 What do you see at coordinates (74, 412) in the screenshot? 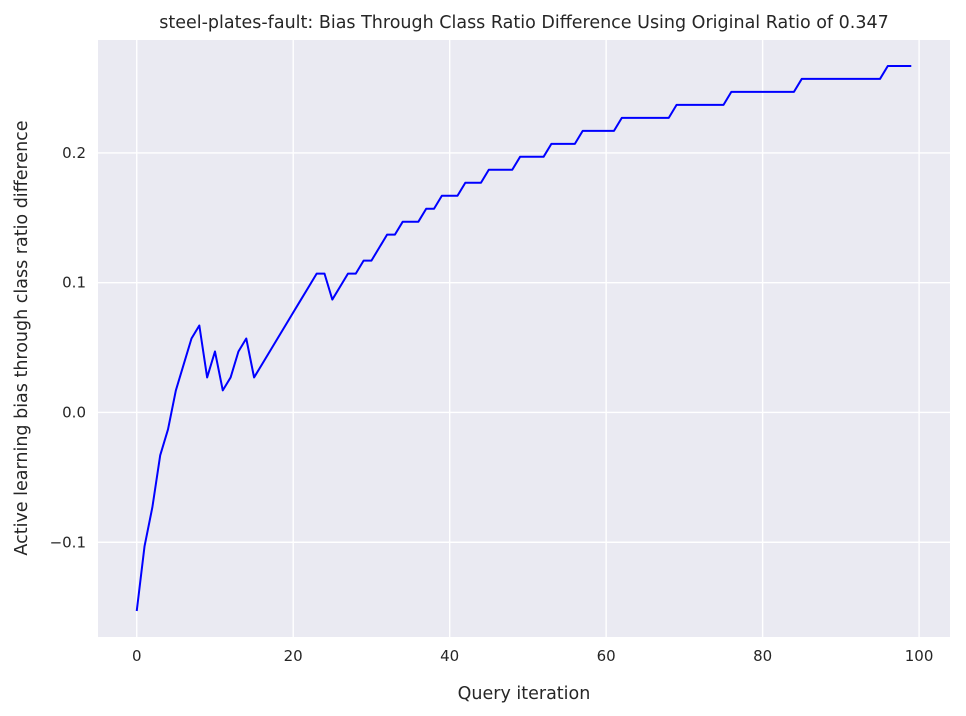
I see `y-tick-label: 0.0` at bounding box center [74, 412].